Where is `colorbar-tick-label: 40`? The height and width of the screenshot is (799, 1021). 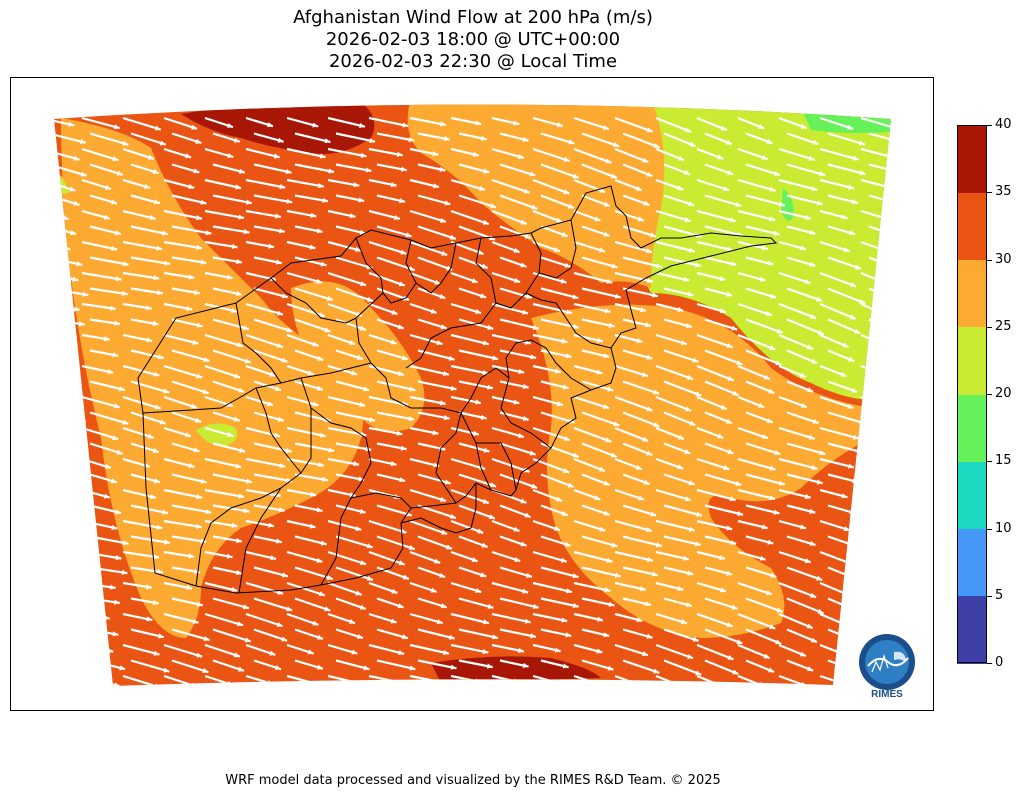
colorbar-tick-label: 40 is located at coordinates (1003, 124).